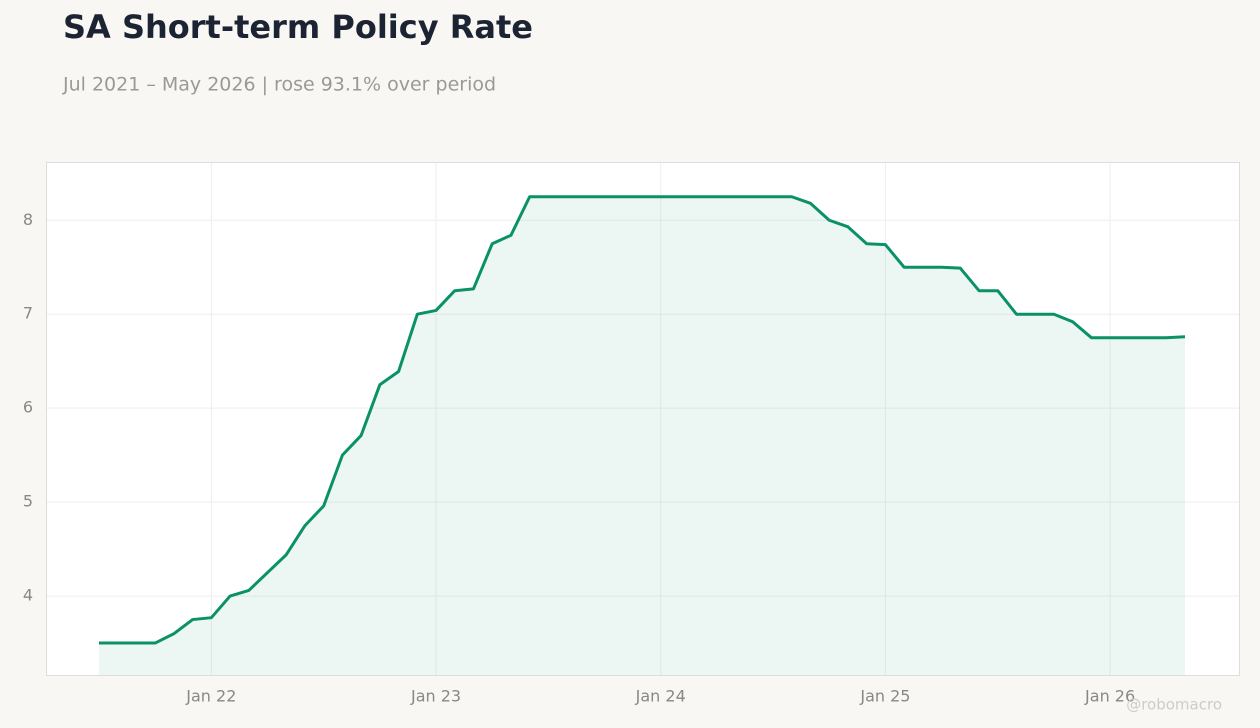  I want to click on x-tick-label: Jan 24, so click(660, 696).